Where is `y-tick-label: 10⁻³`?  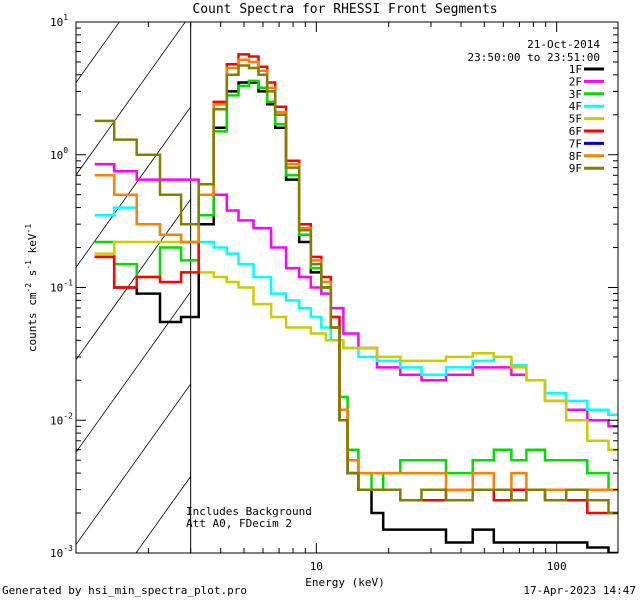
y-tick-label: 10⁻³ is located at coordinates (61, 552).